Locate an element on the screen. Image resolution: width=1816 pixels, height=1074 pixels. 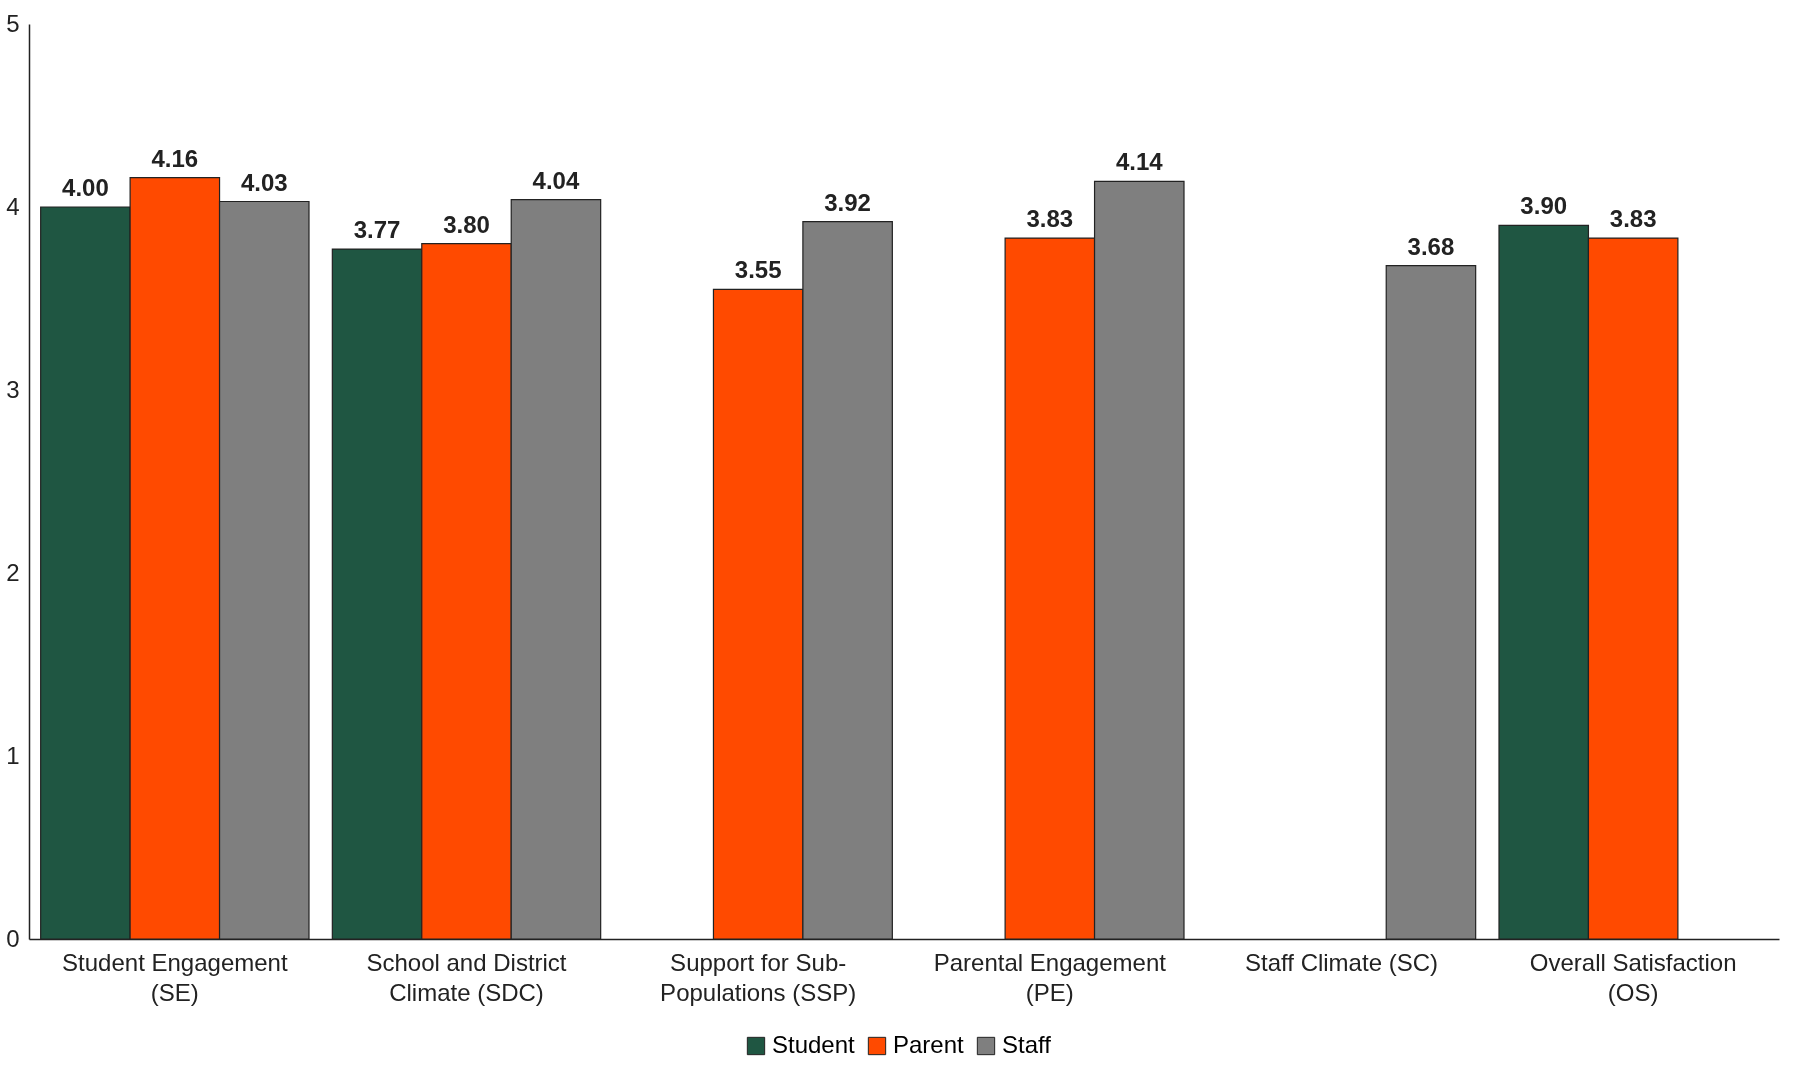
legend-label: Staff is located at coordinates (1027, 1044).